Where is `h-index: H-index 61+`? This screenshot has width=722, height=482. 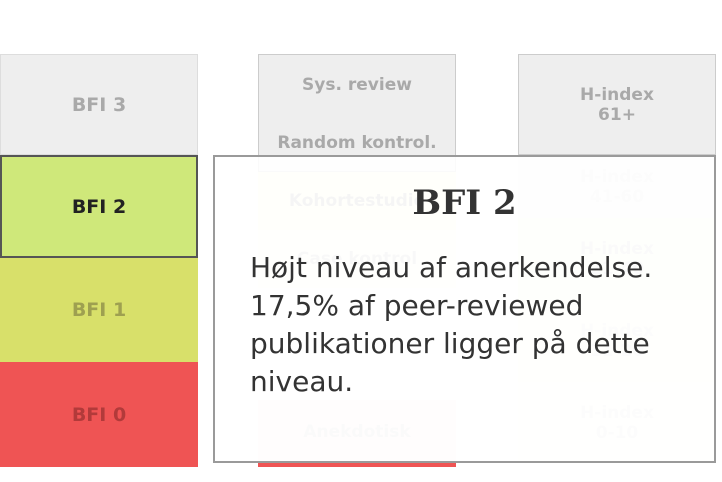
h-index: H-index 61+ is located at coordinates (617, 104).